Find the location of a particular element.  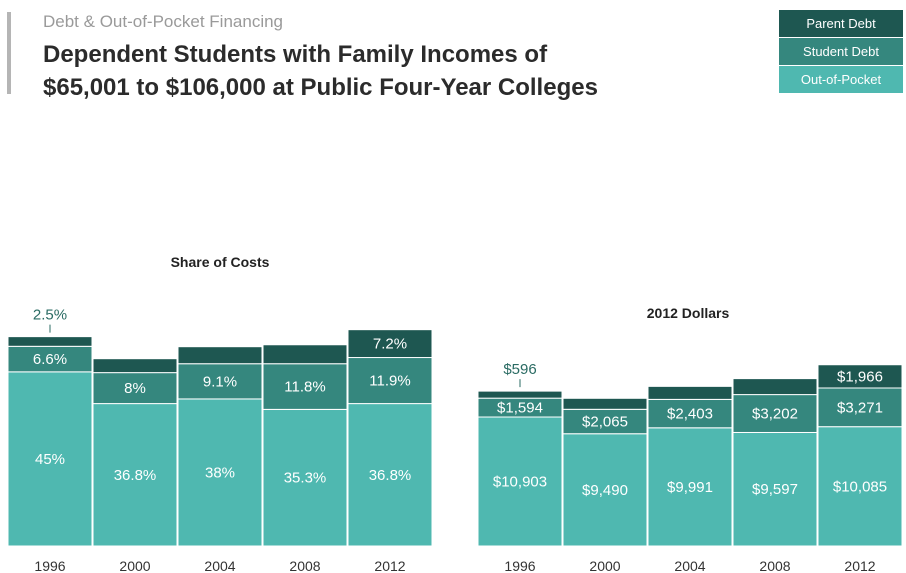

data-label: 35.3% is located at coordinates (305, 478).